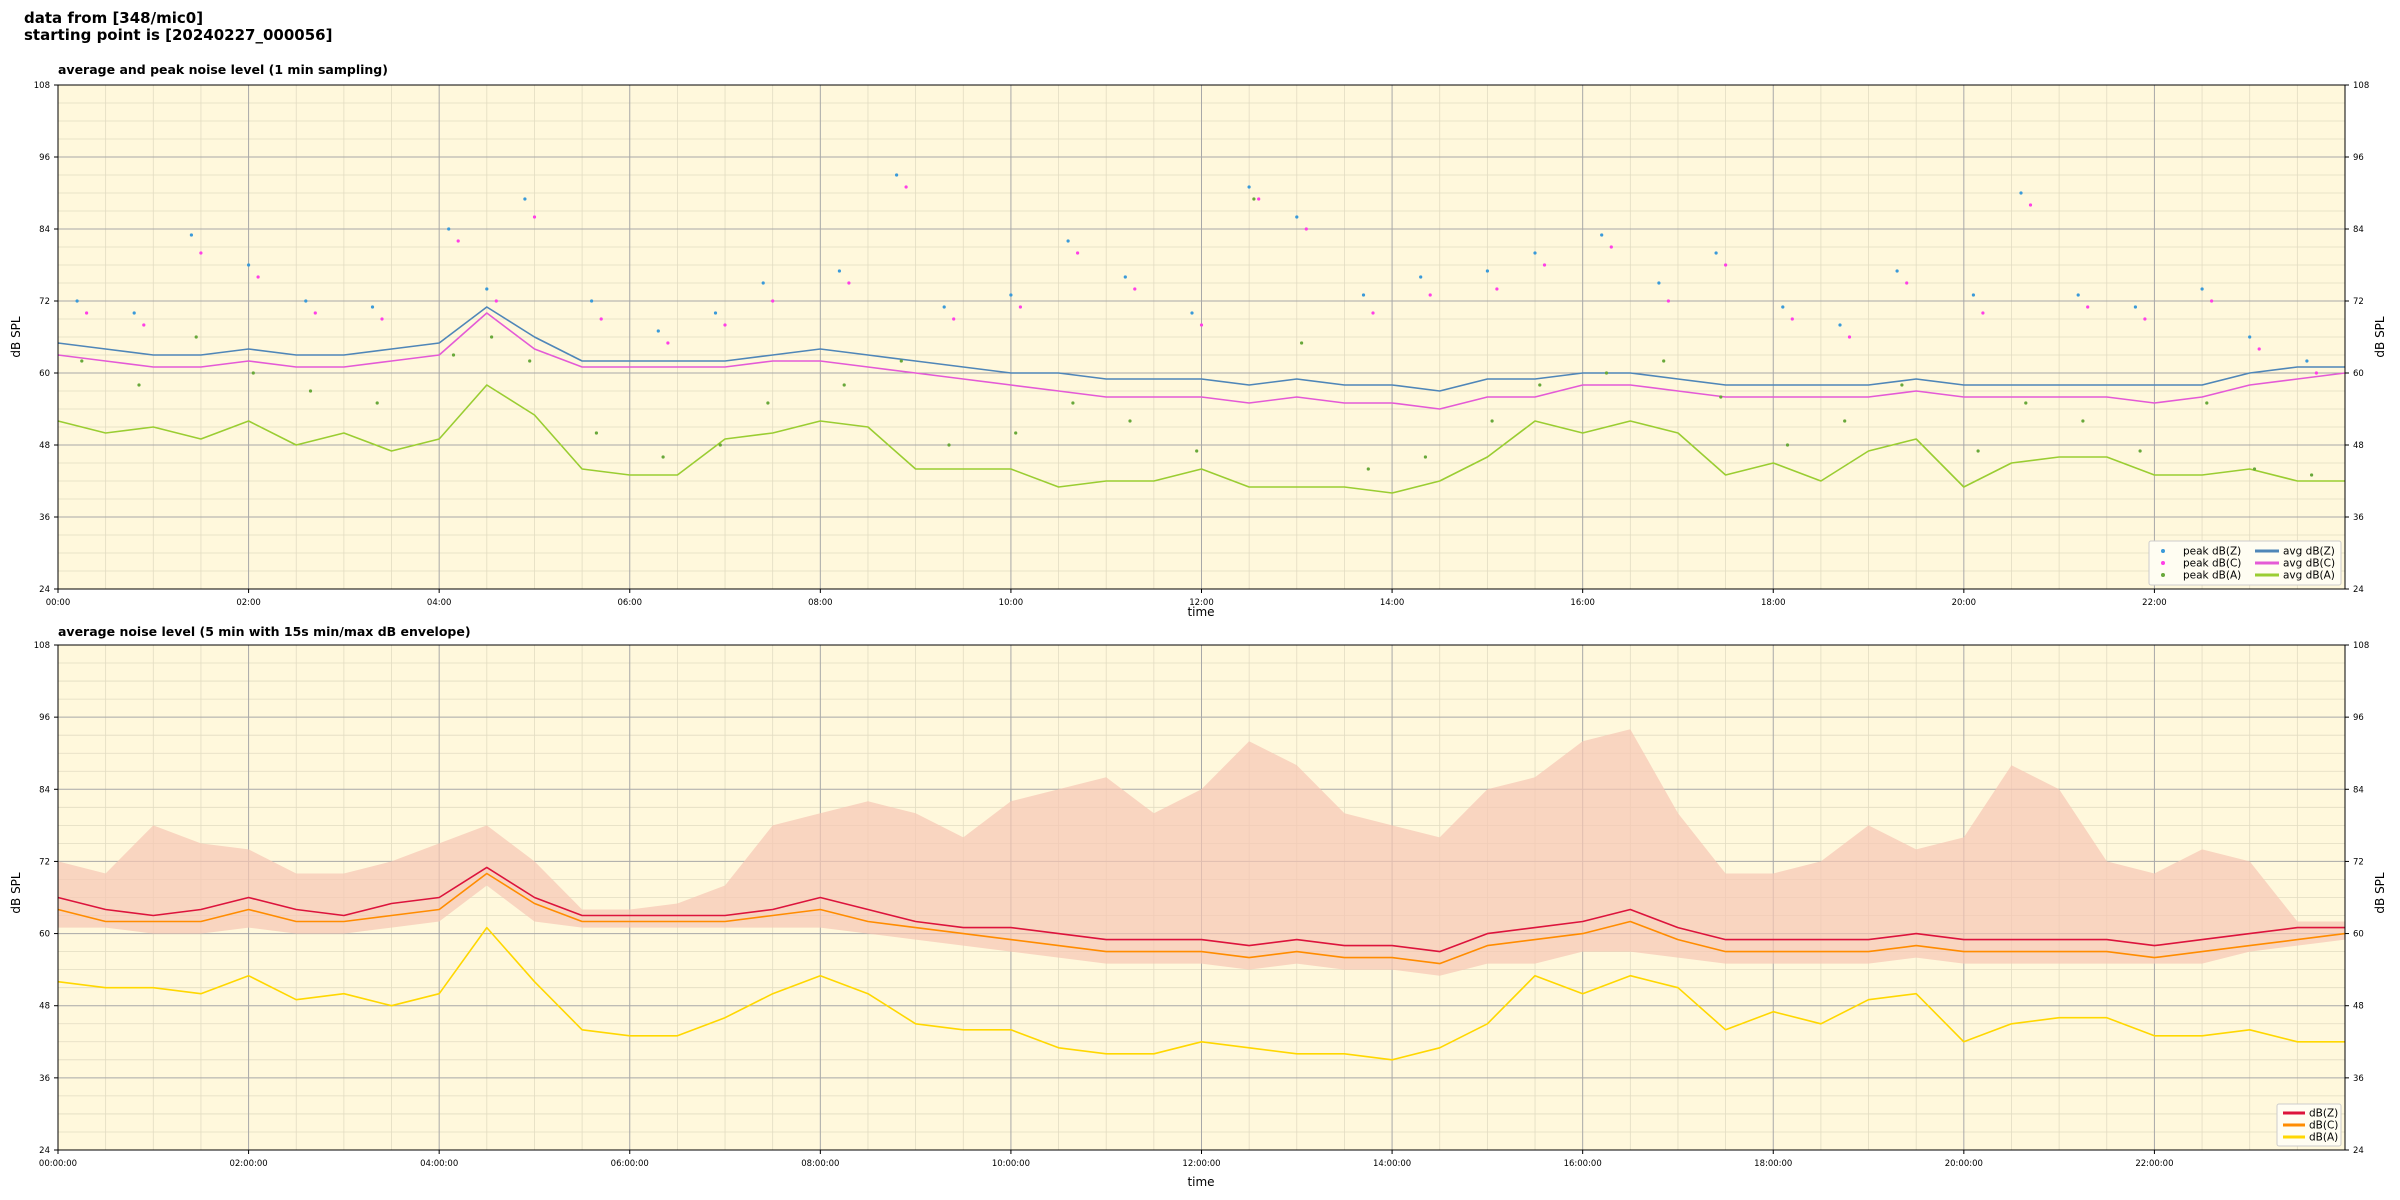 This screenshot has width=2400, height=1200. What do you see at coordinates (248, 603) in the screenshot?
I see `x-tick-label: 02:00` at bounding box center [248, 603].